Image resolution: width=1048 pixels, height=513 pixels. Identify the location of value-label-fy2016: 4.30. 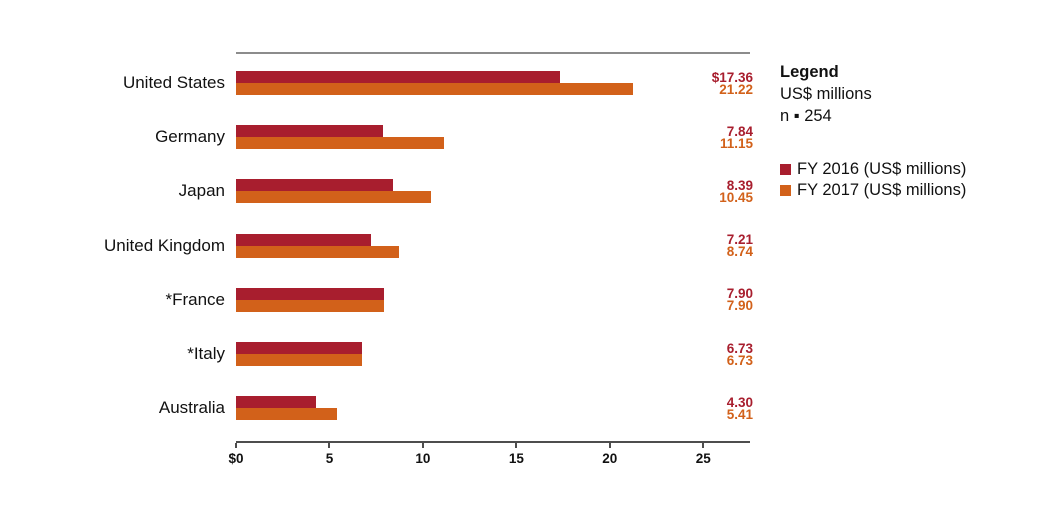
(739, 402).